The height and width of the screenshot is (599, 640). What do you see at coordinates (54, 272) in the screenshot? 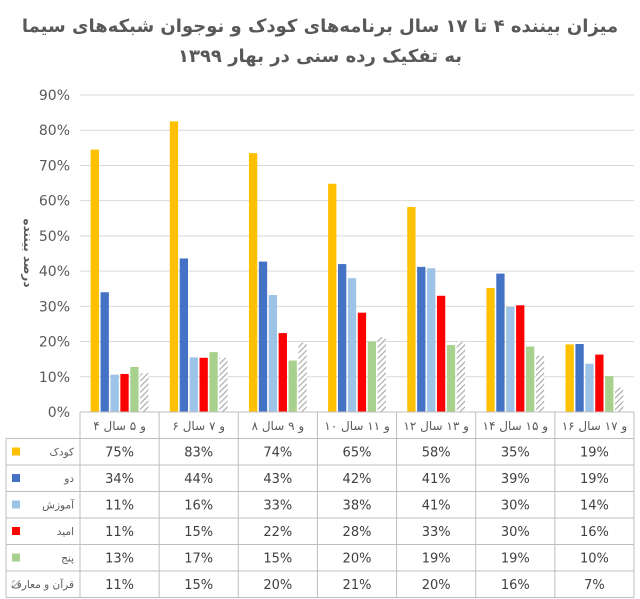
I see `y-tick-label: 40%` at bounding box center [54, 272].